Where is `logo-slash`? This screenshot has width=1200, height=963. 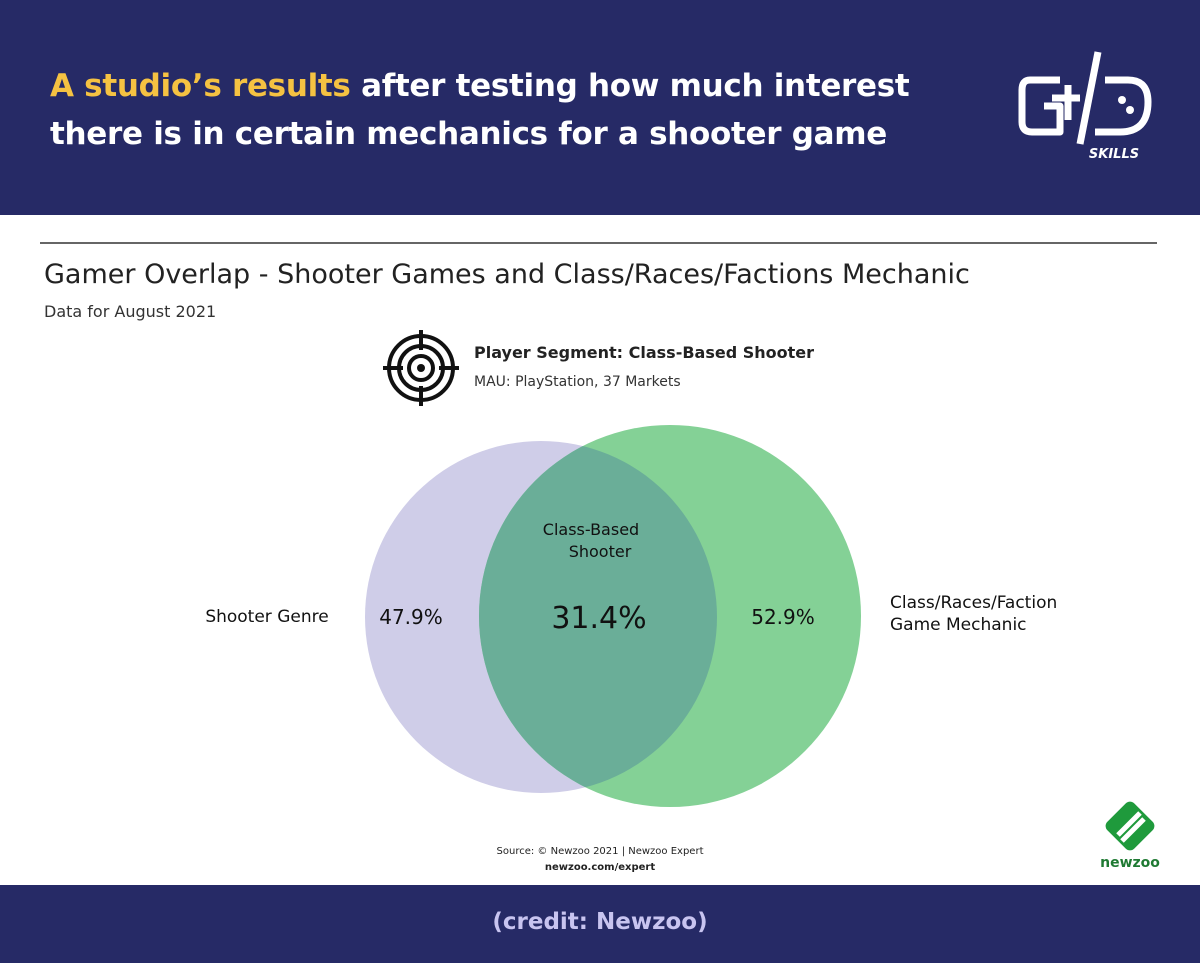
logo-slash is located at coordinates (1089, 98).